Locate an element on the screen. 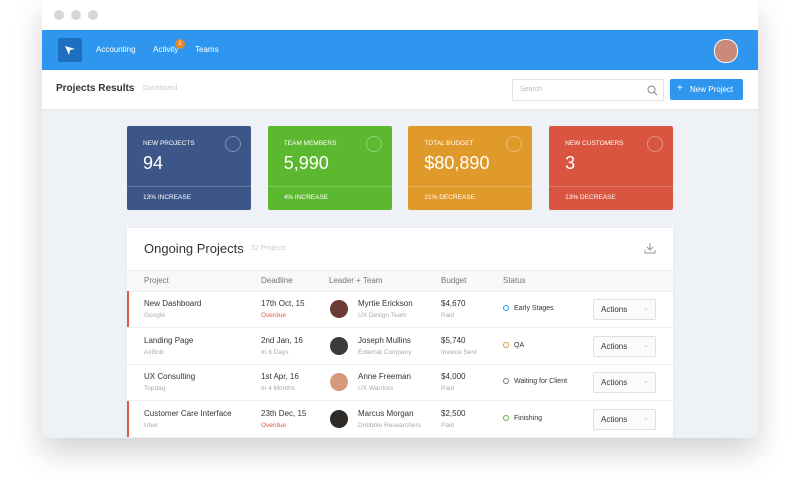 The image size is (800, 480). logo-icon is located at coordinates (70, 50).